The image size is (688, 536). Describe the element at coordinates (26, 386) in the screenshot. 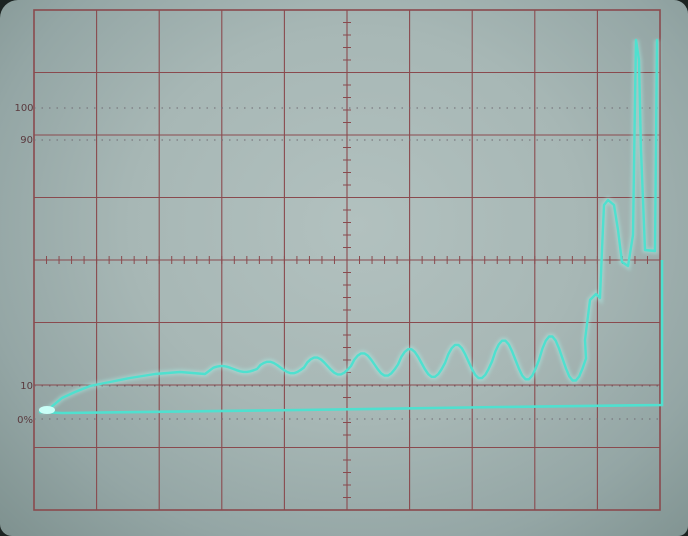

I see `label-10-percent: 10` at that location.